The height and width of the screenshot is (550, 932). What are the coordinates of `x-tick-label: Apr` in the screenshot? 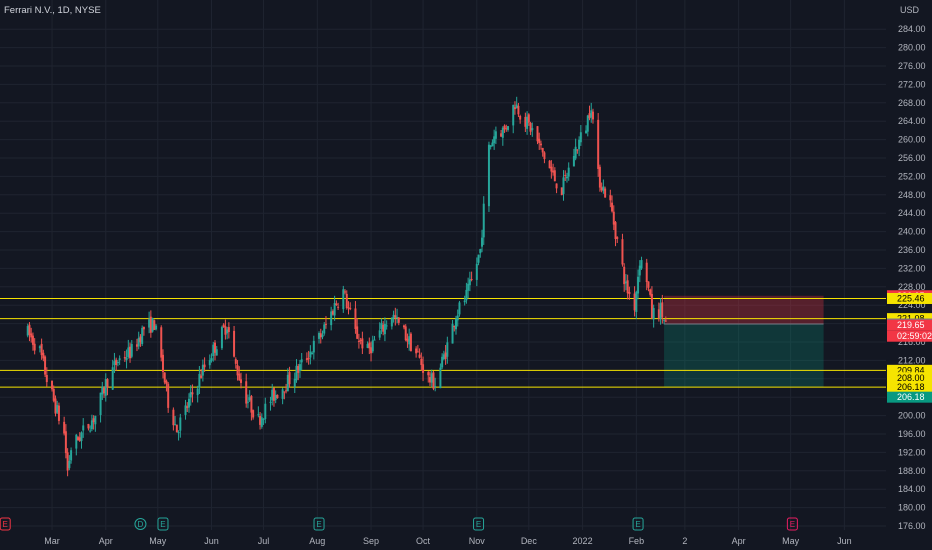 It's located at (739, 541).